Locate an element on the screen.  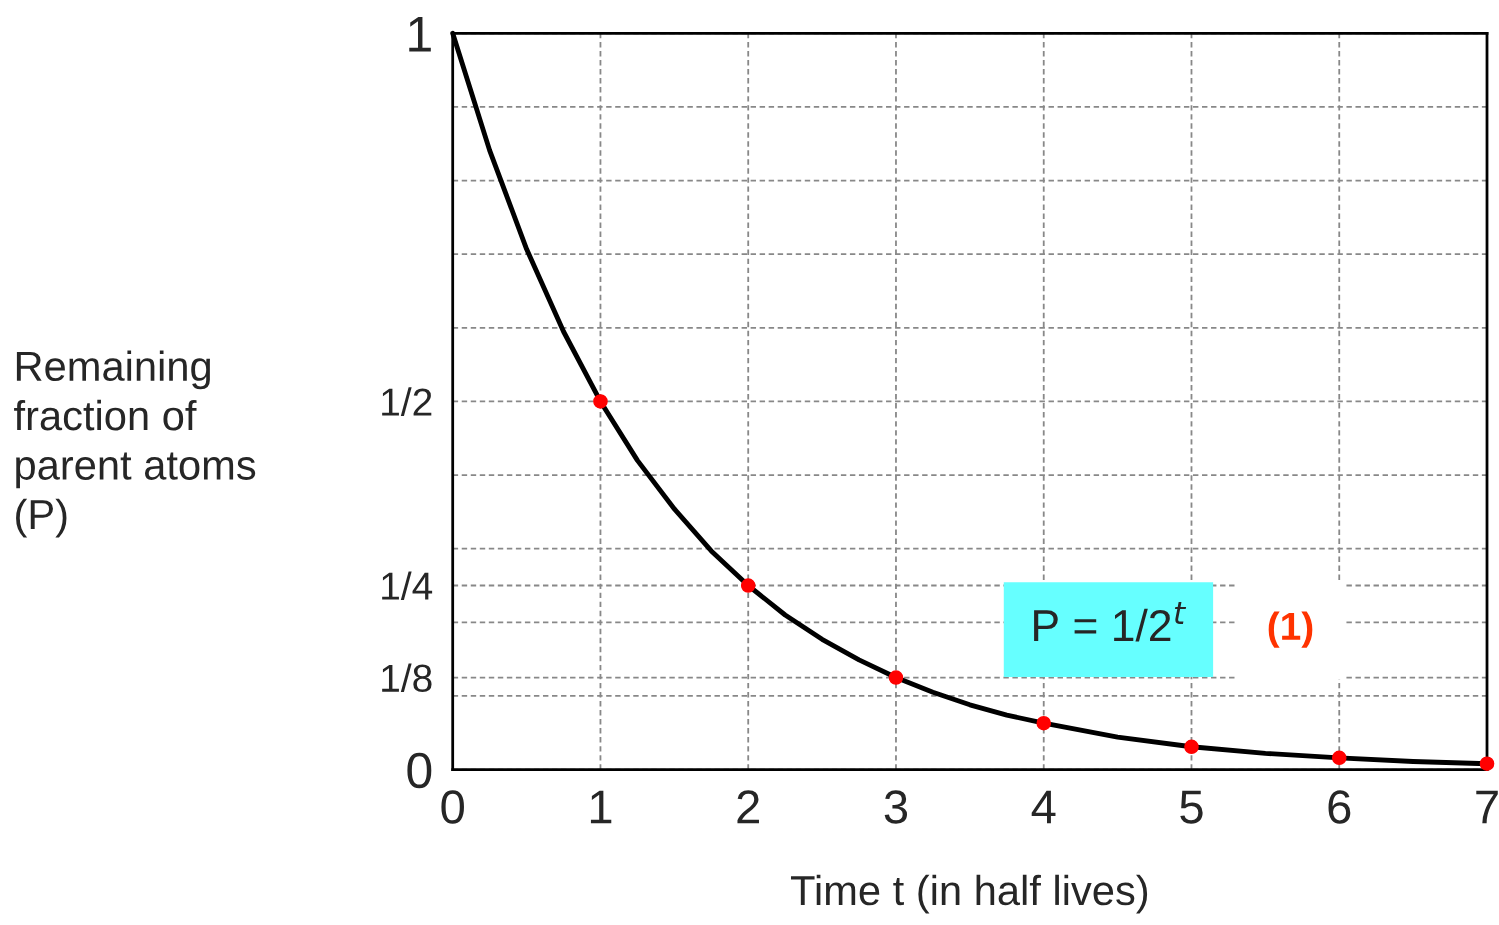
x-tick-label: 7 is located at coordinates (1487, 807).